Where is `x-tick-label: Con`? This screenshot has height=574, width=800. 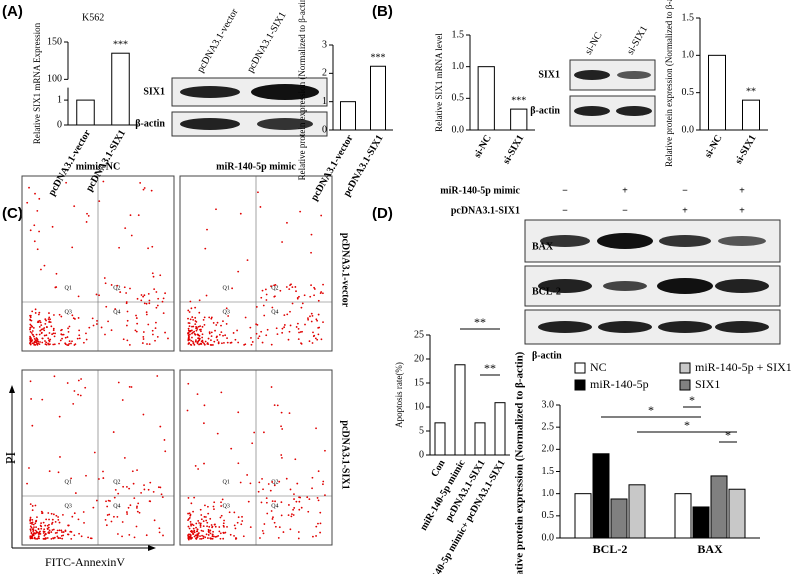
x-tick-label: Con is located at coordinates (438, 468).